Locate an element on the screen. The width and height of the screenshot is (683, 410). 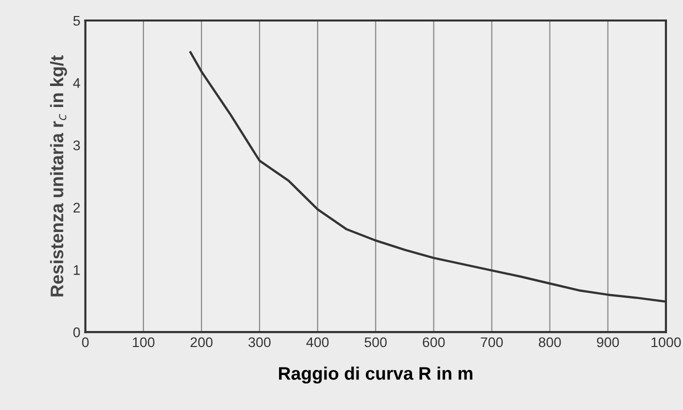
x-tick-label: 400 is located at coordinates (317, 342).